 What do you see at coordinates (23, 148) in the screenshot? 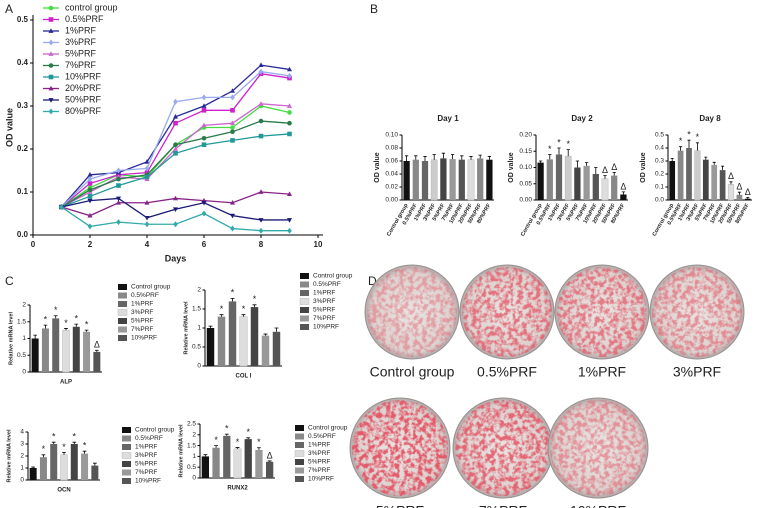
I see `y-tick-label: 0.2` at bounding box center [23, 148].